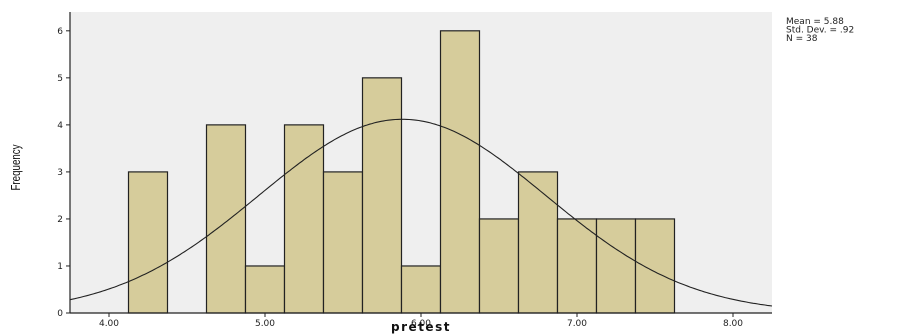  I want to click on stats-line: Mean = 5.88, so click(815, 22).